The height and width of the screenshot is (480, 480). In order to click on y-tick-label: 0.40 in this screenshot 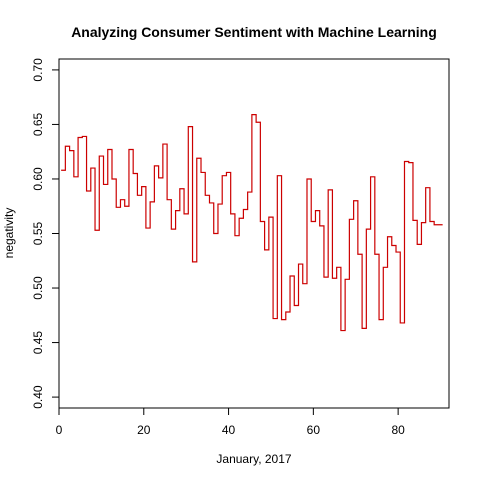, I will do `click(38, 397)`.